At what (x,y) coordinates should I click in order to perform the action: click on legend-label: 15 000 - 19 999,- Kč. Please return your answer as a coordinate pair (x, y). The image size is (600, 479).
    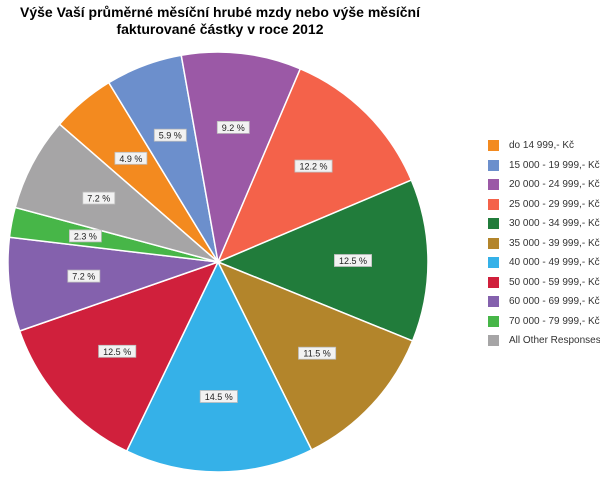
    Looking at the image, I should click on (554, 165).